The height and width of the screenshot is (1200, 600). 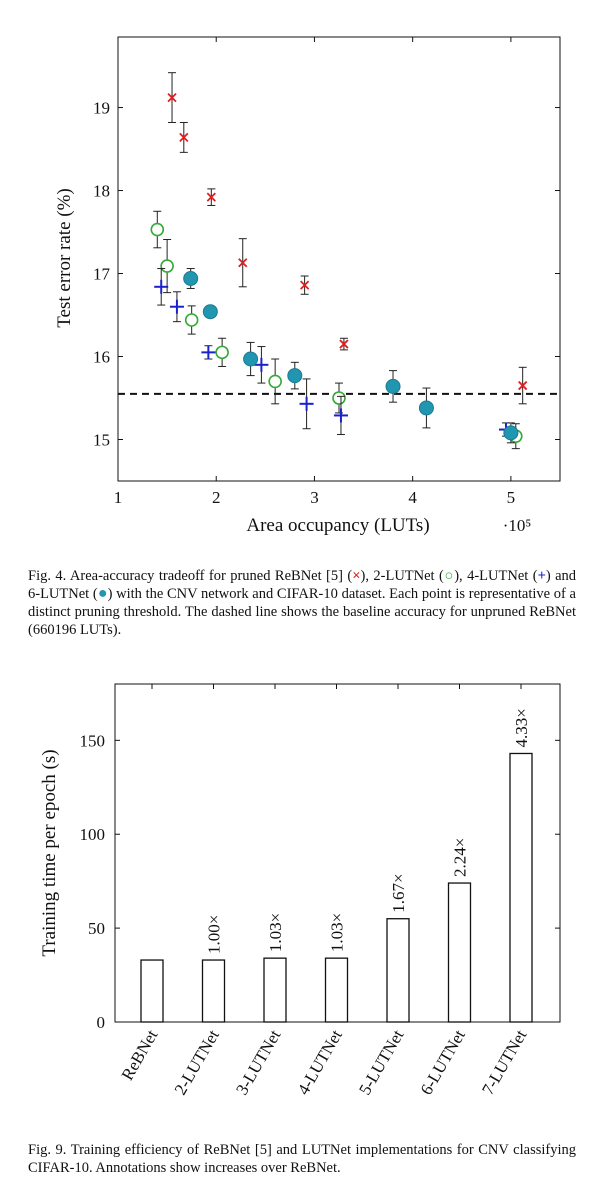 I want to click on chart2-ytick-label: 0, so click(x=101, y=1022).